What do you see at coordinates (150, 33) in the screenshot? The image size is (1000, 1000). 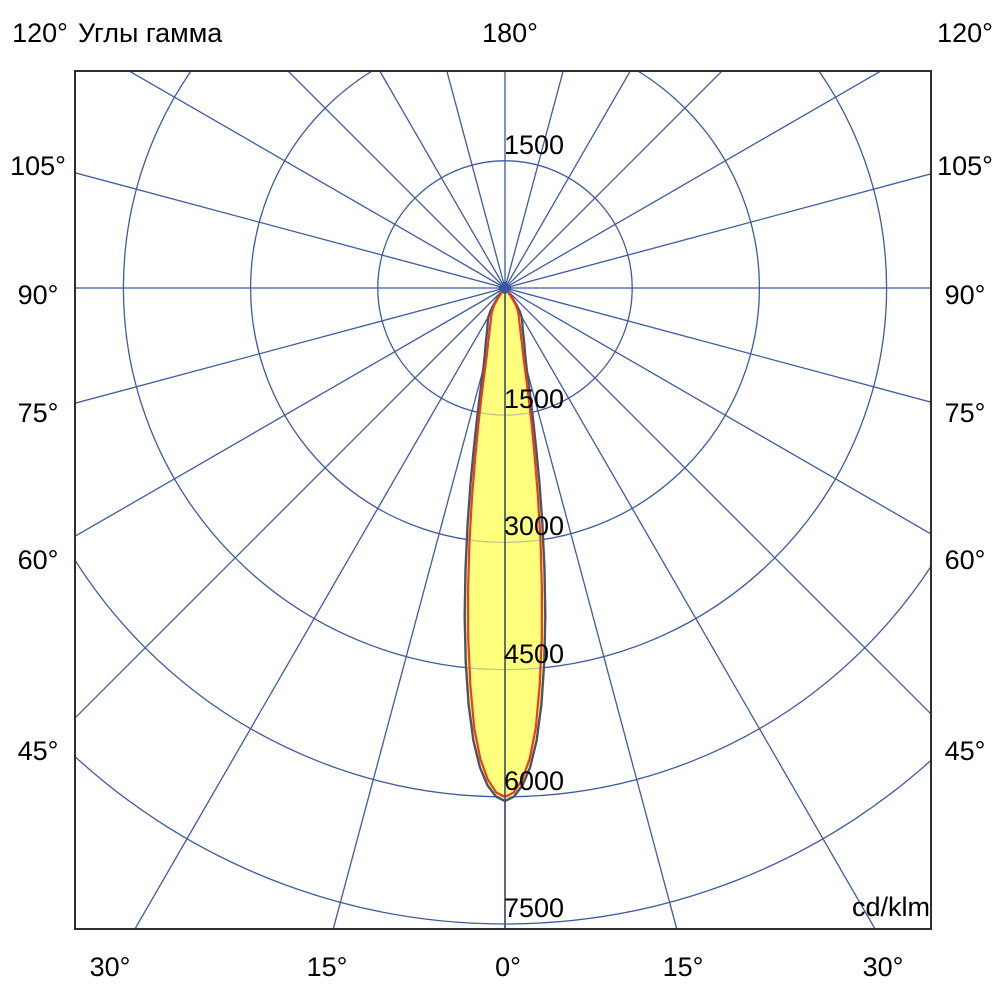 I see `chart-title: Углы гамма` at bounding box center [150, 33].